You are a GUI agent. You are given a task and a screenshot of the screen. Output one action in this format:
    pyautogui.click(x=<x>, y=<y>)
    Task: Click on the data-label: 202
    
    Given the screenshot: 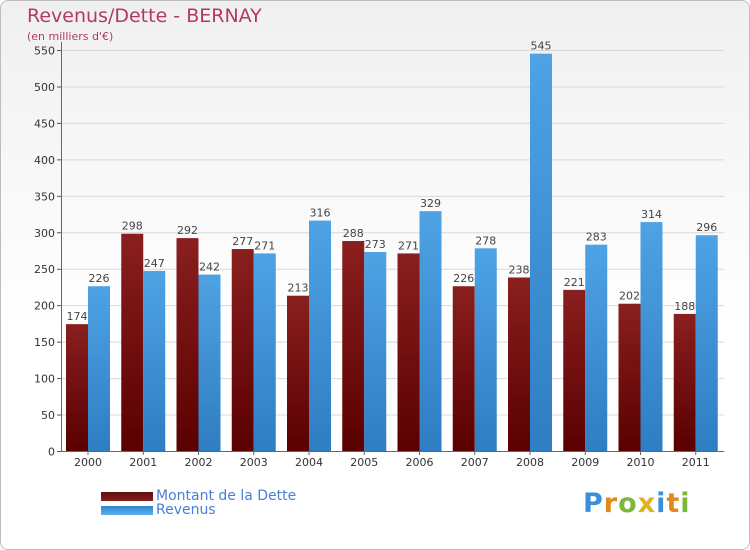 What is the action you would take?
    pyautogui.click(x=629, y=296)
    